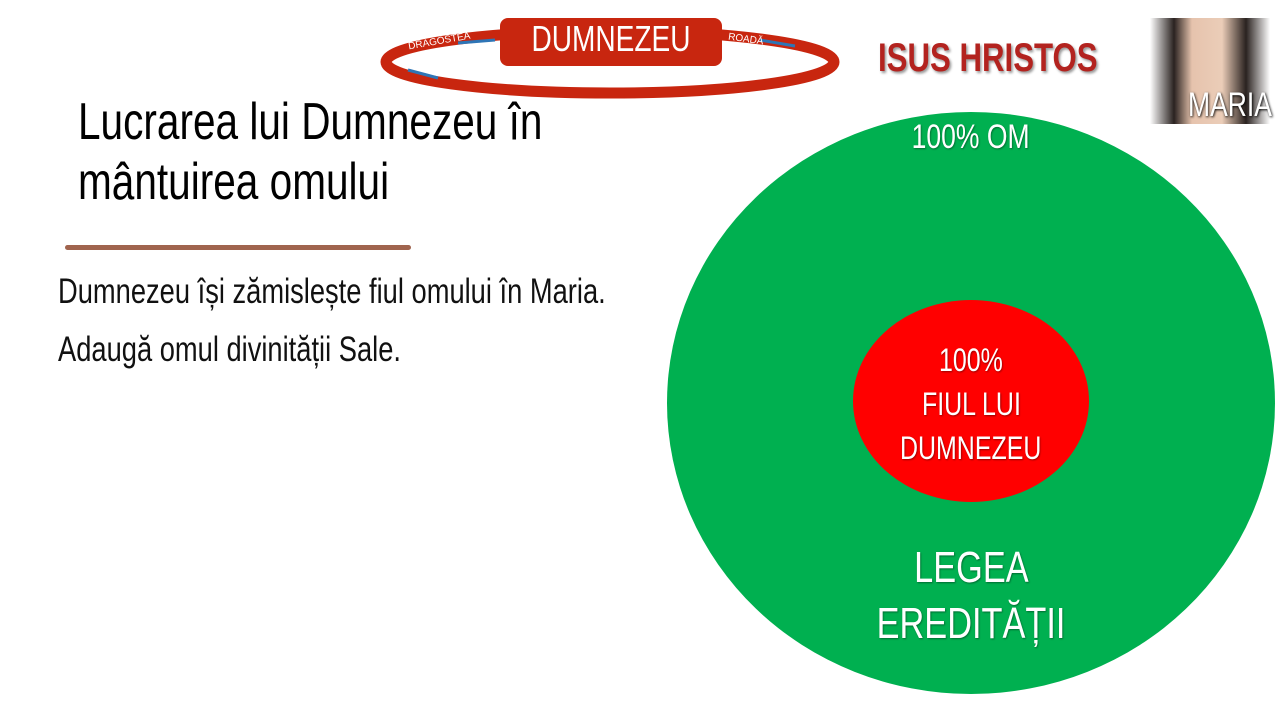 Image resolution: width=1280 pixels, height=720 pixels. Describe the element at coordinates (238, 247) in the screenshot. I see `title-underline` at that location.